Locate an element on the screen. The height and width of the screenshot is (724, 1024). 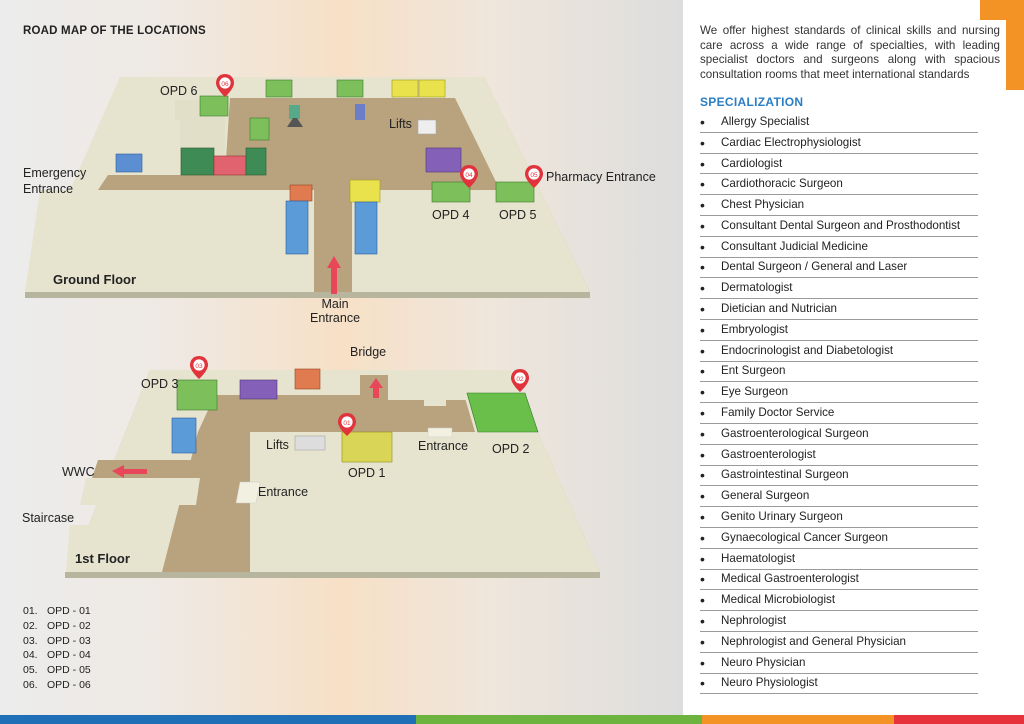
pin-03-icon: 03 is located at coordinates (199, 367).